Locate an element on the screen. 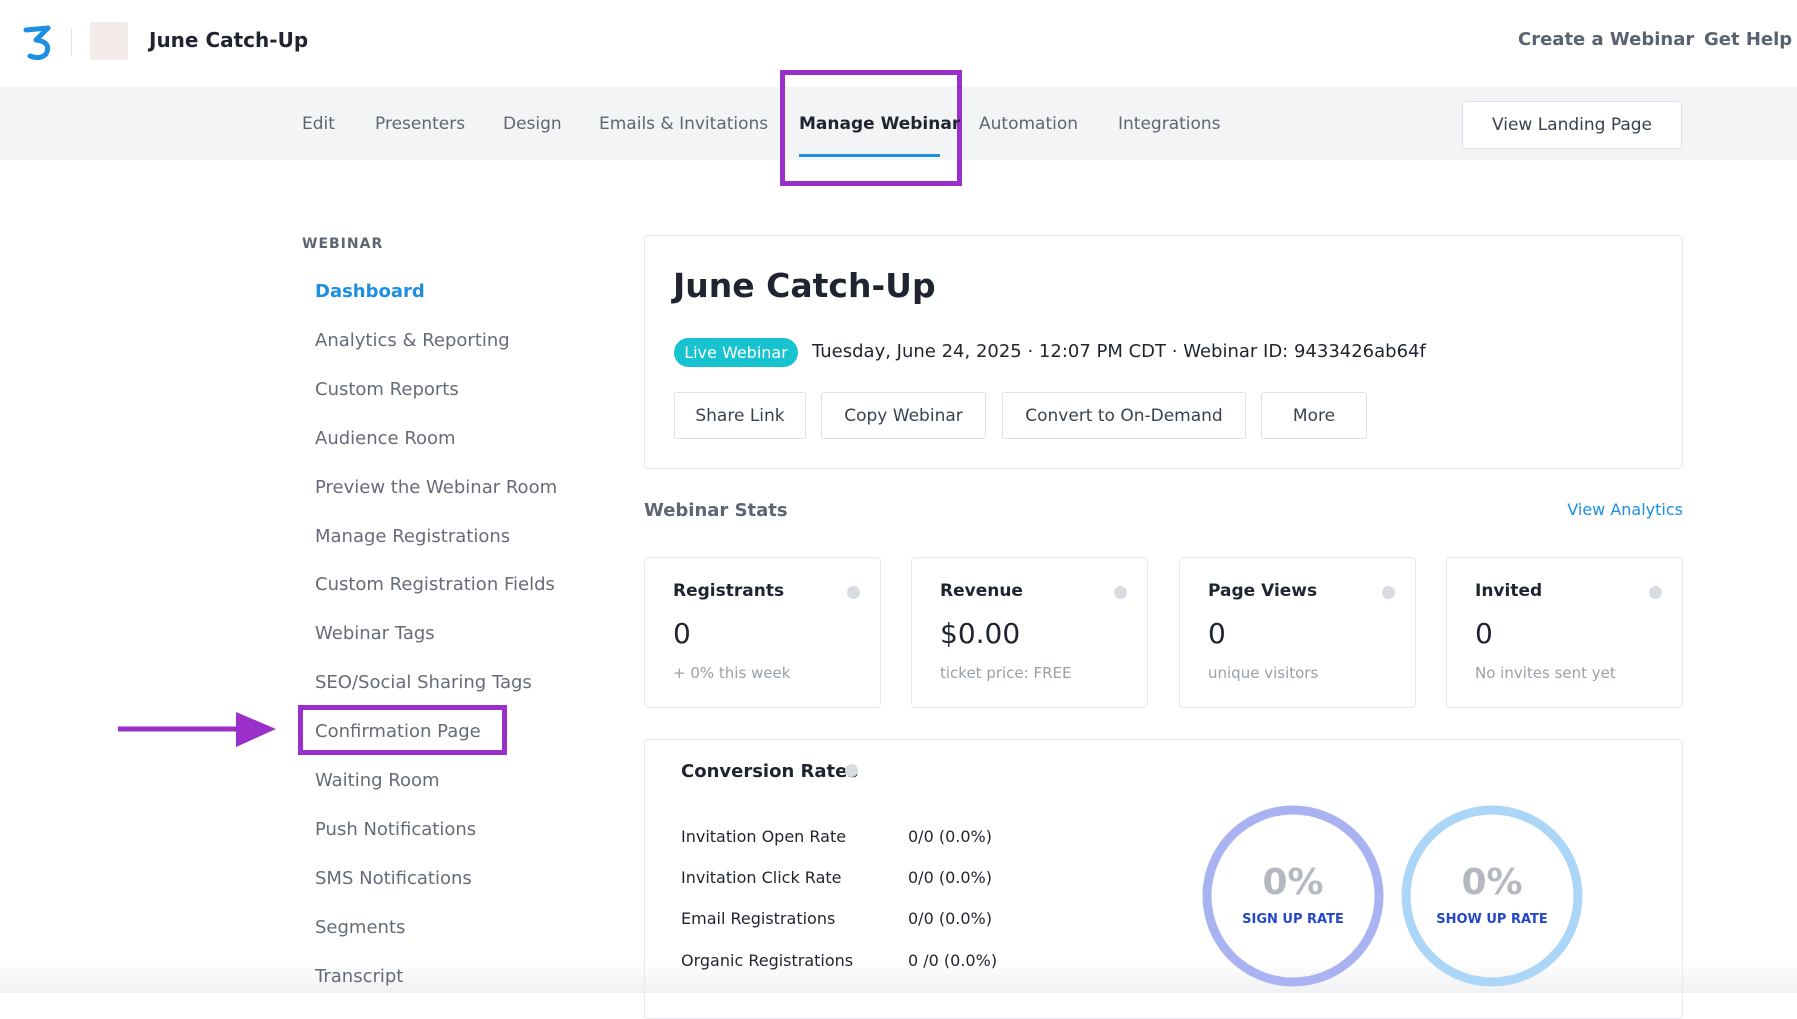  rate-label: Email Registrations is located at coordinates (758, 919).